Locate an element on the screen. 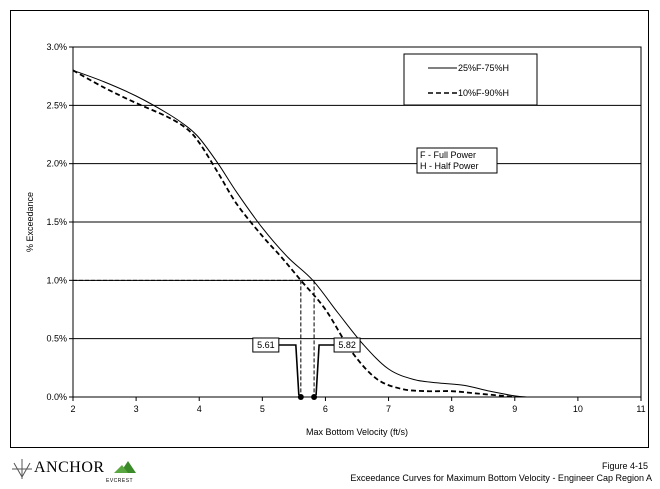 The height and width of the screenshot is (489, 660). anchor-logo-mark is located at coordinates (22, 469).